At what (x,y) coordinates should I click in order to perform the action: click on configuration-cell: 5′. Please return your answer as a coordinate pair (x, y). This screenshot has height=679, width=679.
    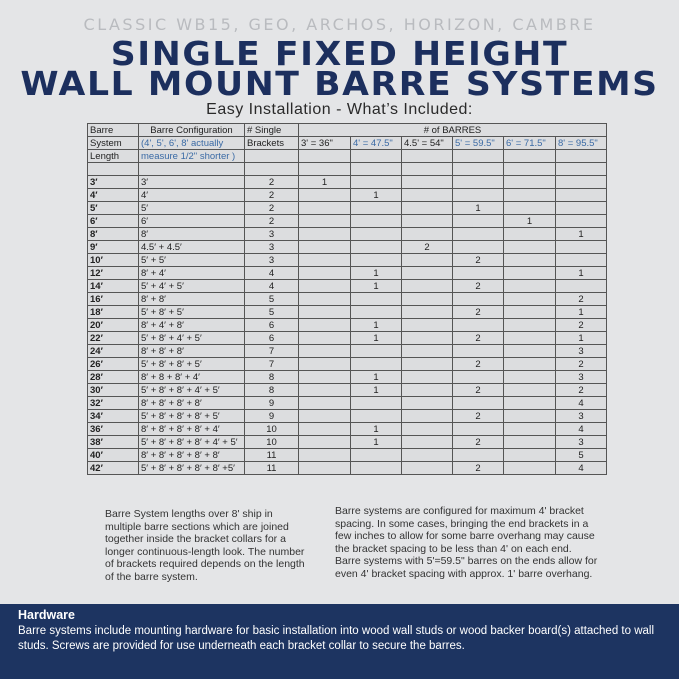
    Looking at the image, I should click on (191, 208).